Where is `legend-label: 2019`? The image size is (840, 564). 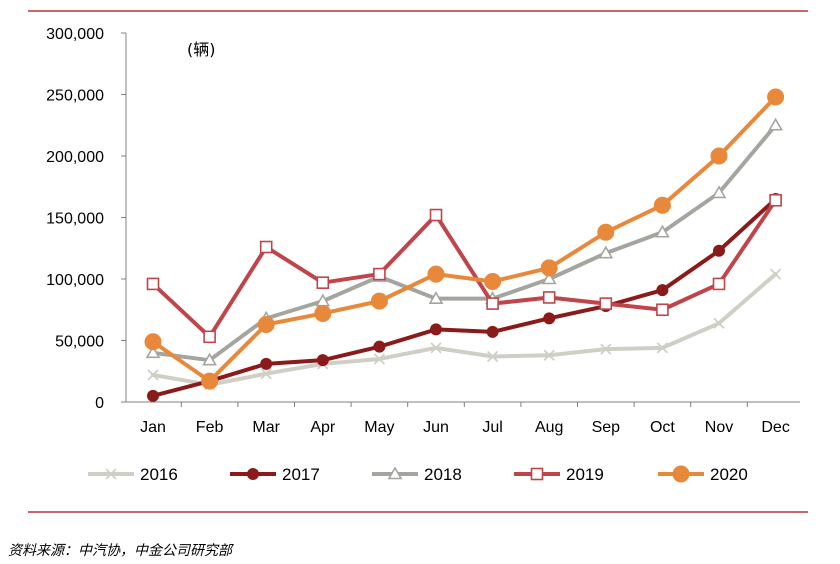 legend-label: 2019 is located at coordinates (585, 474).